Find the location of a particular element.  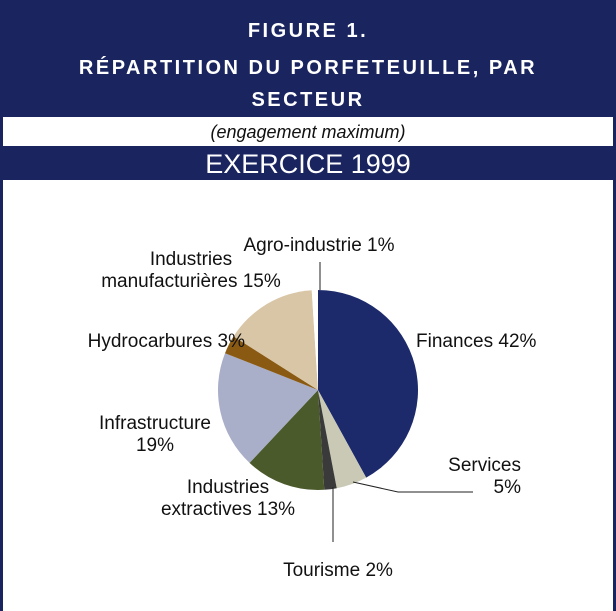

category-label: Finances is located at coordinates (455, 341).